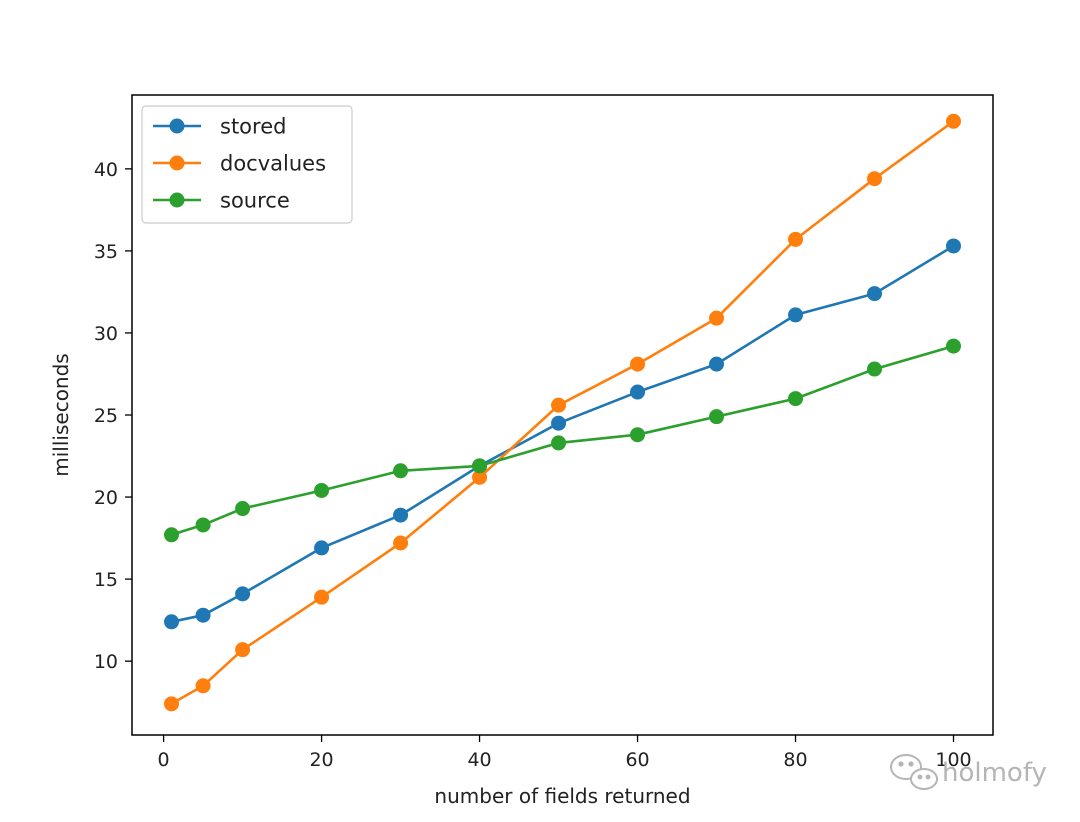  Describe the element at coordinates (253, 127) in the screenshot. I see `legend-label-stored: stored` at that location.